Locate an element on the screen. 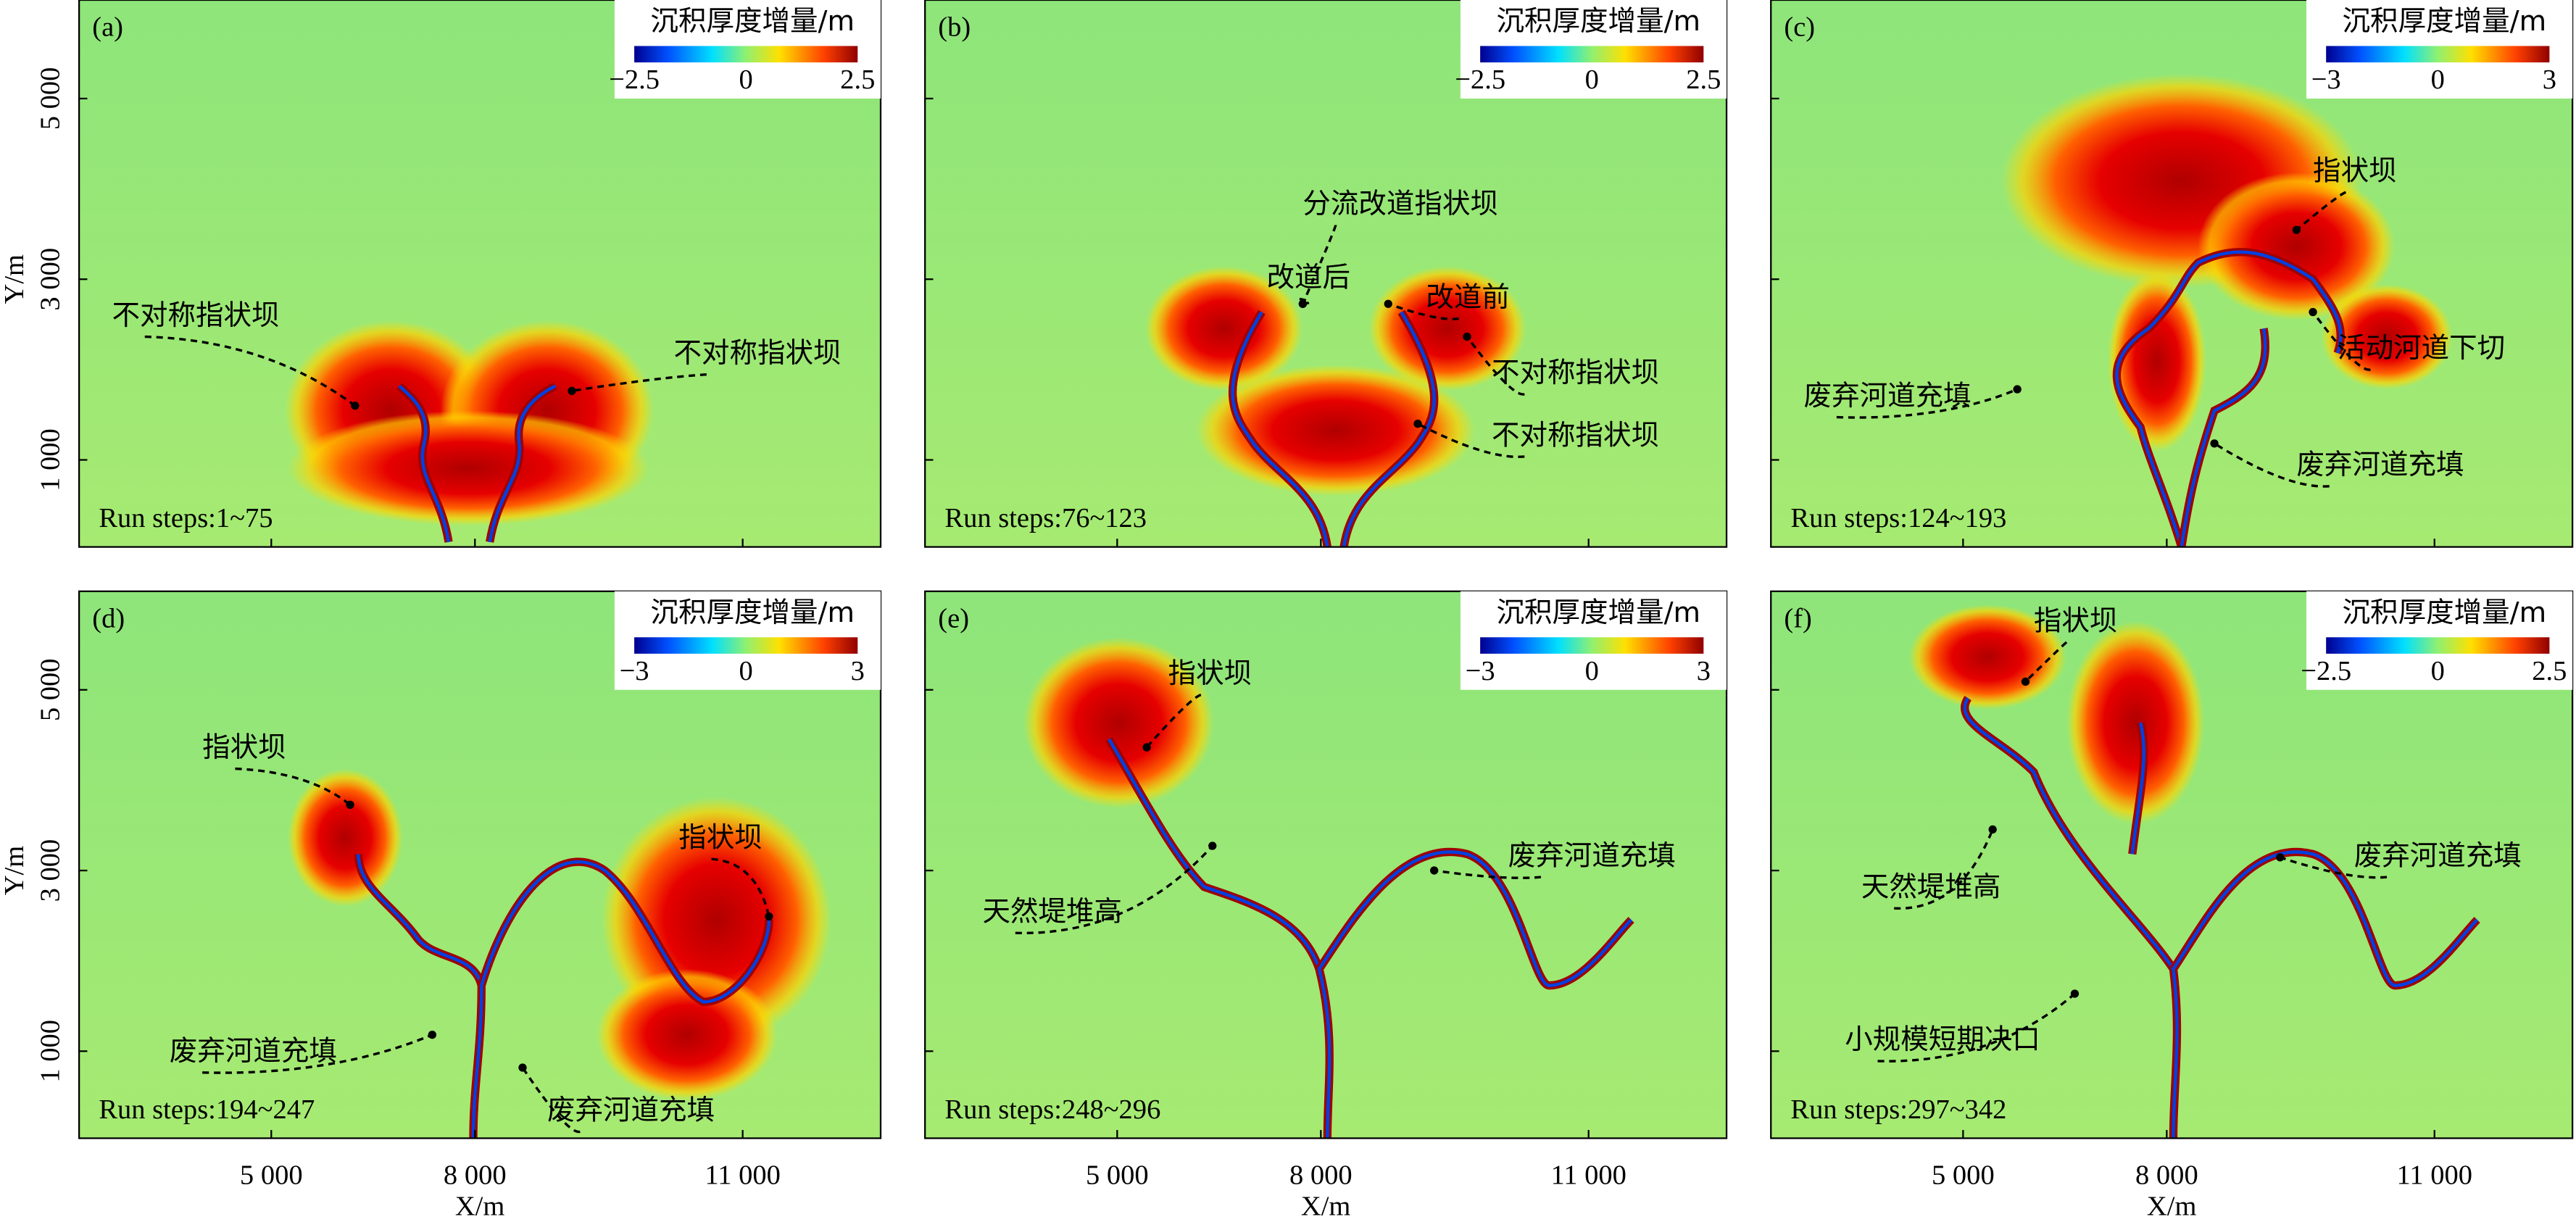 The height and width of the screenshot is (1222, 2576). run-steps: Run steps:248~296 is located at coordinates (1052, 1109).